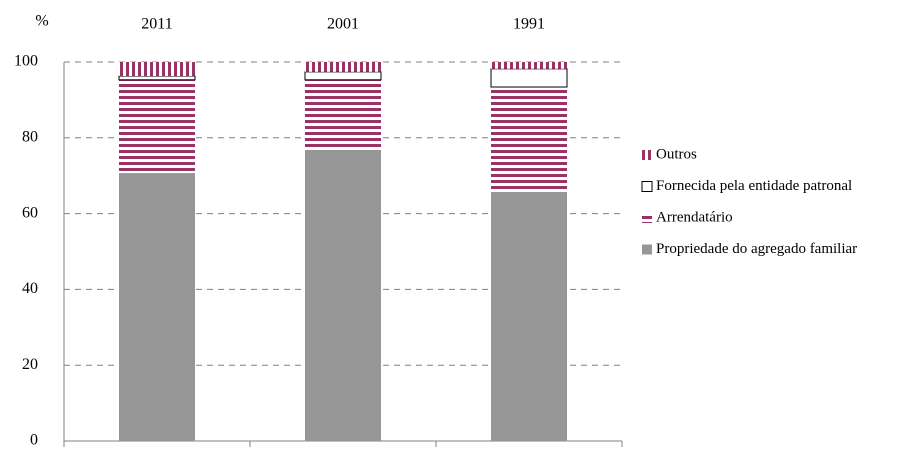 The height and width of the screenshot is (454, 923). I want to click on y-tick-label: 60, so click(30, 212).